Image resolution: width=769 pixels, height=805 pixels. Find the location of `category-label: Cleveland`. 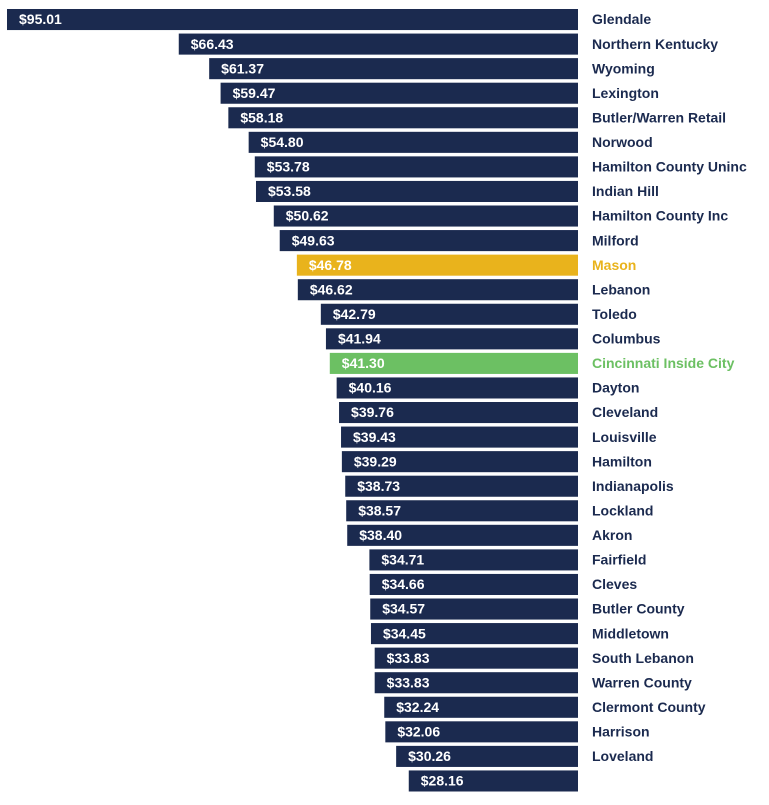

category-label: Cleveland is located at coordinates (625, 412).